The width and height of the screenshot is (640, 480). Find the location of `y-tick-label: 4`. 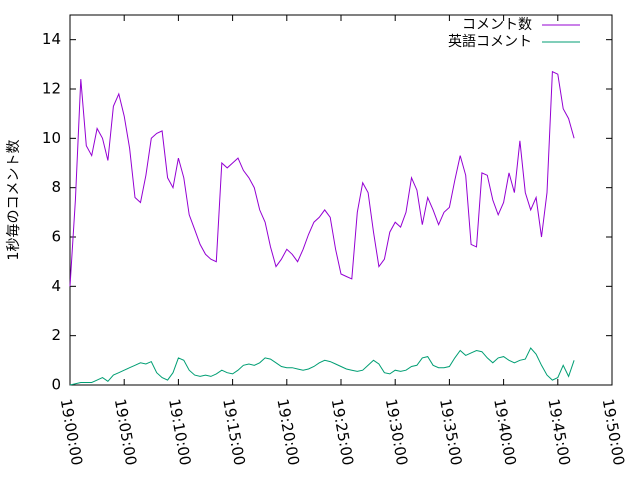

y-tick-label: 4 is located at coordinates (56, 286).